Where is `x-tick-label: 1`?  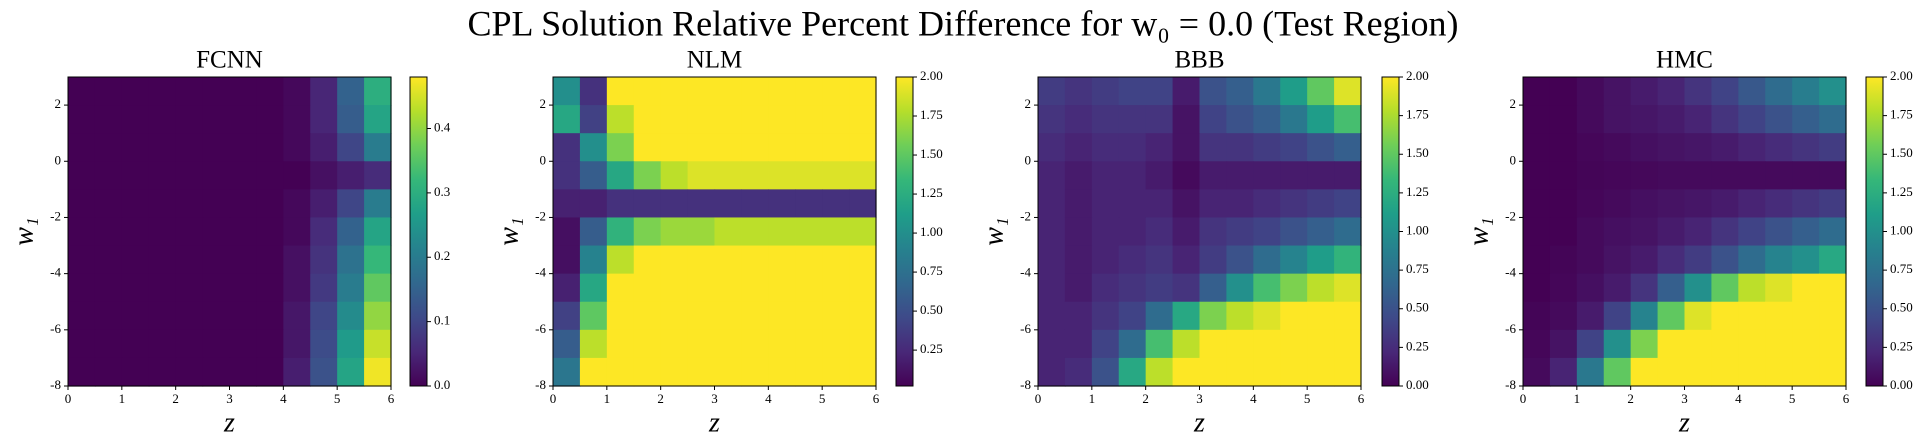
x-tick-label: 1 is located at coordinates (1577, 398).